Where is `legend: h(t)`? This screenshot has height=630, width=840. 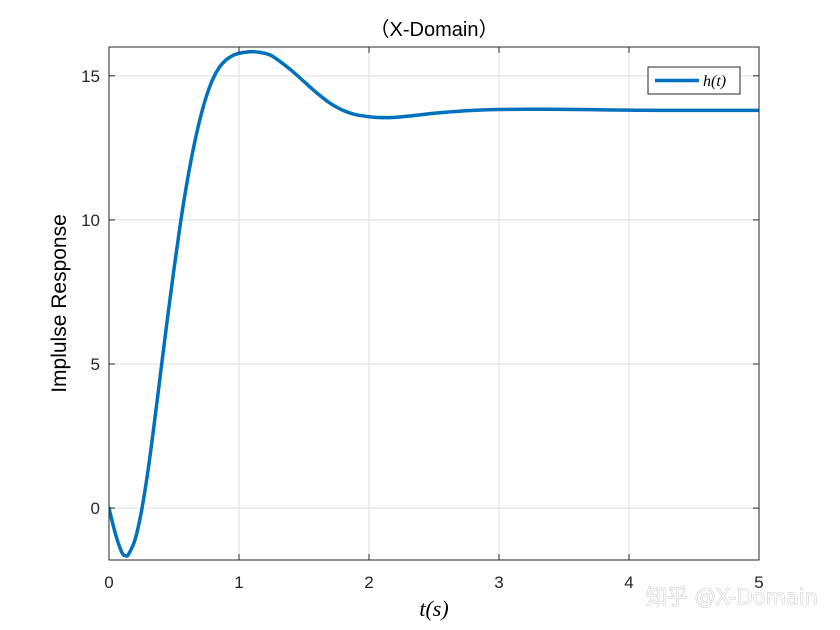 legend: h(t) is located at coordinates (694, 80).